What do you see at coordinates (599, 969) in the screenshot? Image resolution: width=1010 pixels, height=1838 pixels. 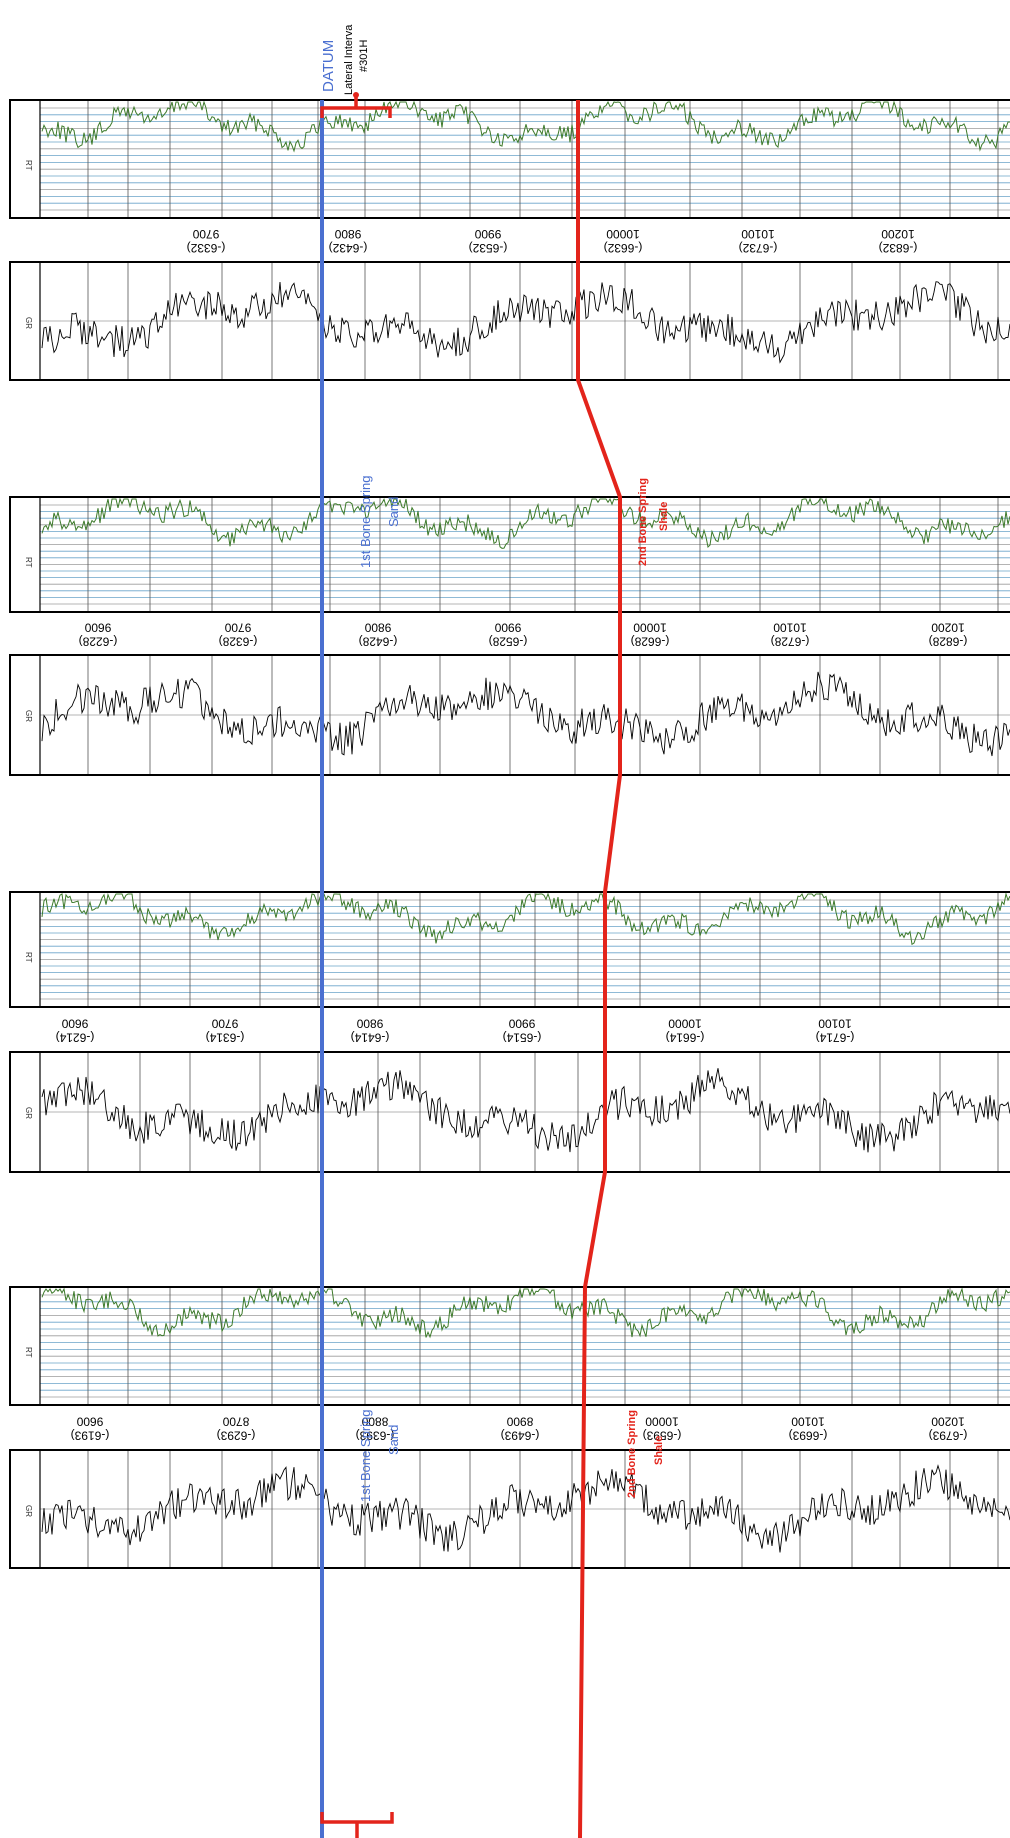 I see `shale-correlation-line` at bounding box center [599, 969].